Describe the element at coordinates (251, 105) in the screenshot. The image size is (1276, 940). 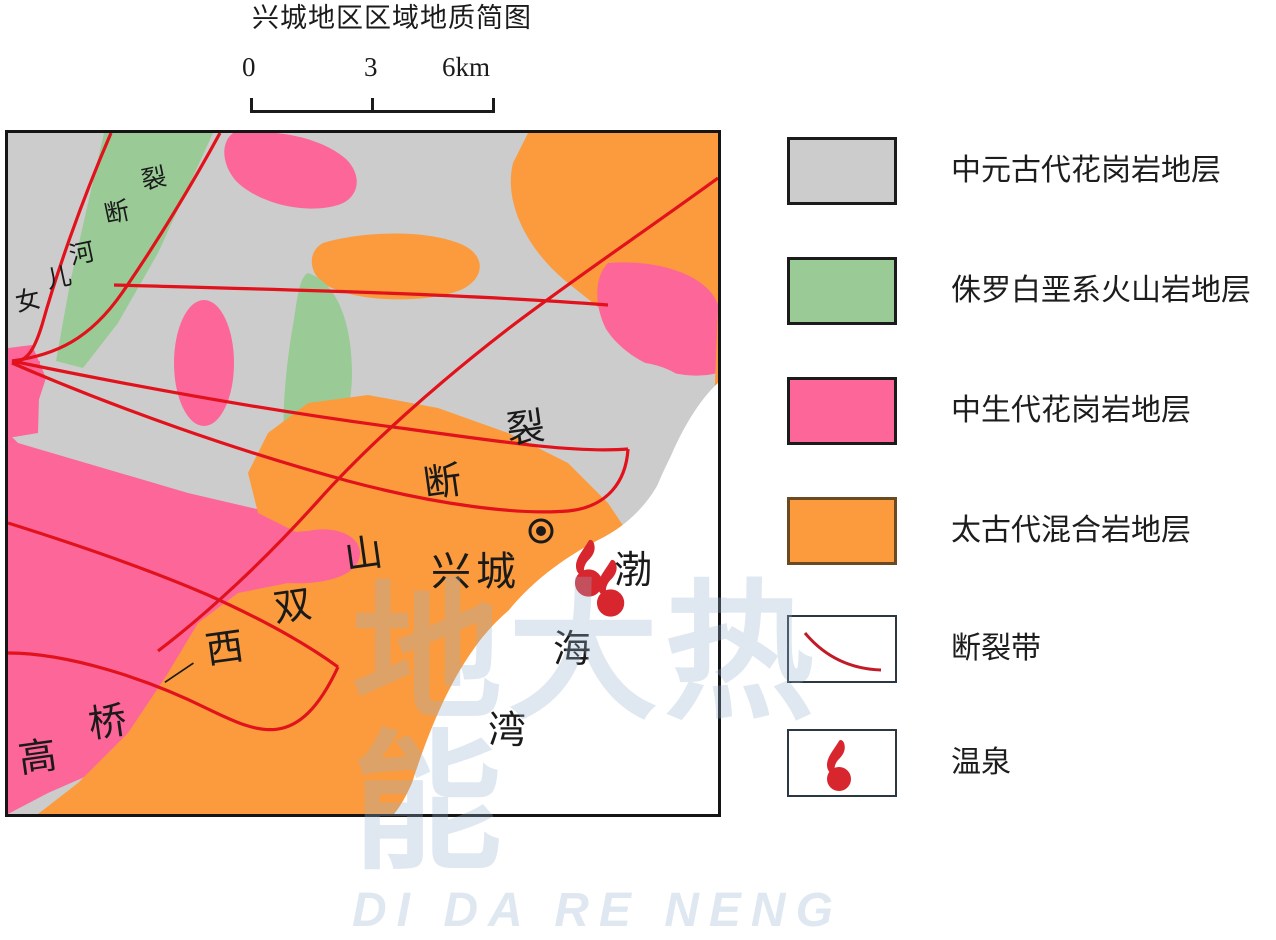
I see `scale-tick-start` at that location.